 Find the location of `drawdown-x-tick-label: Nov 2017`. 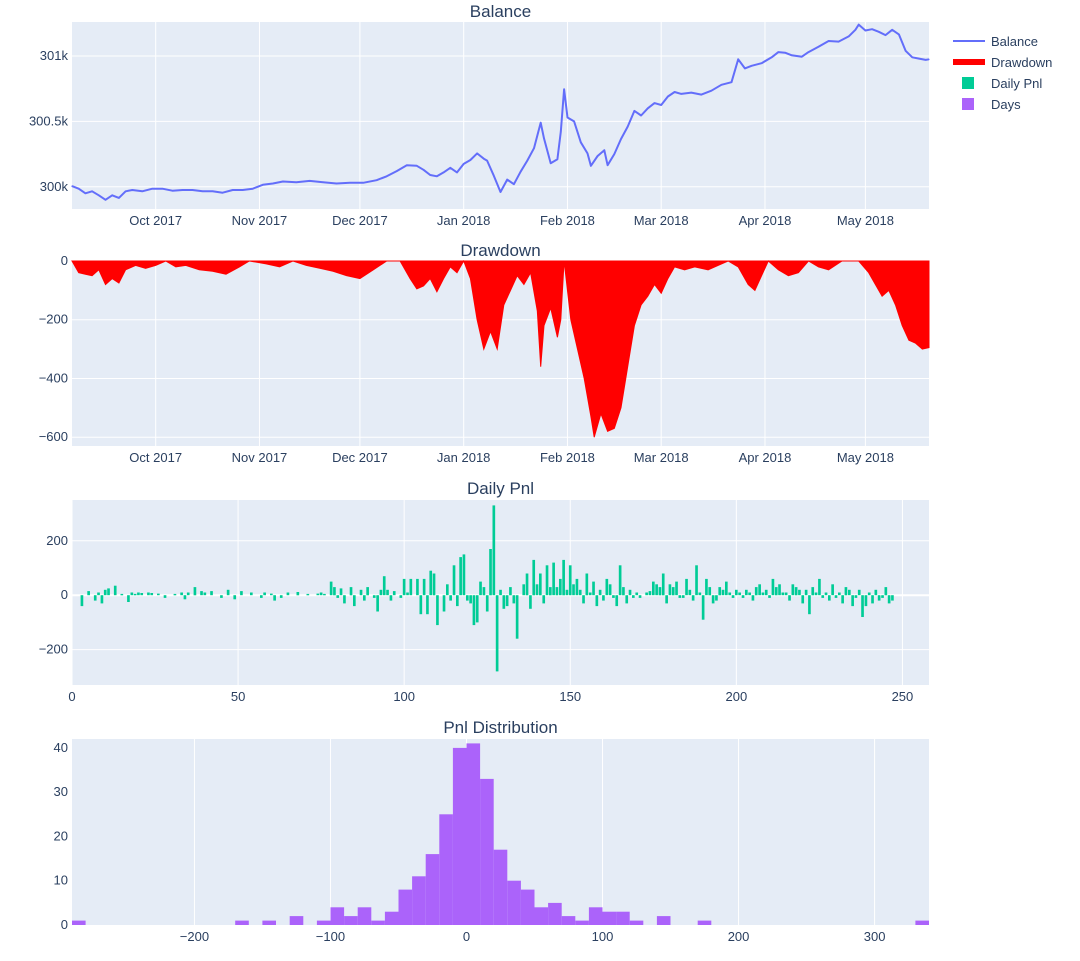

drawdown-x-tick-label: Nov 2017 is located at coordinates (260, 457).